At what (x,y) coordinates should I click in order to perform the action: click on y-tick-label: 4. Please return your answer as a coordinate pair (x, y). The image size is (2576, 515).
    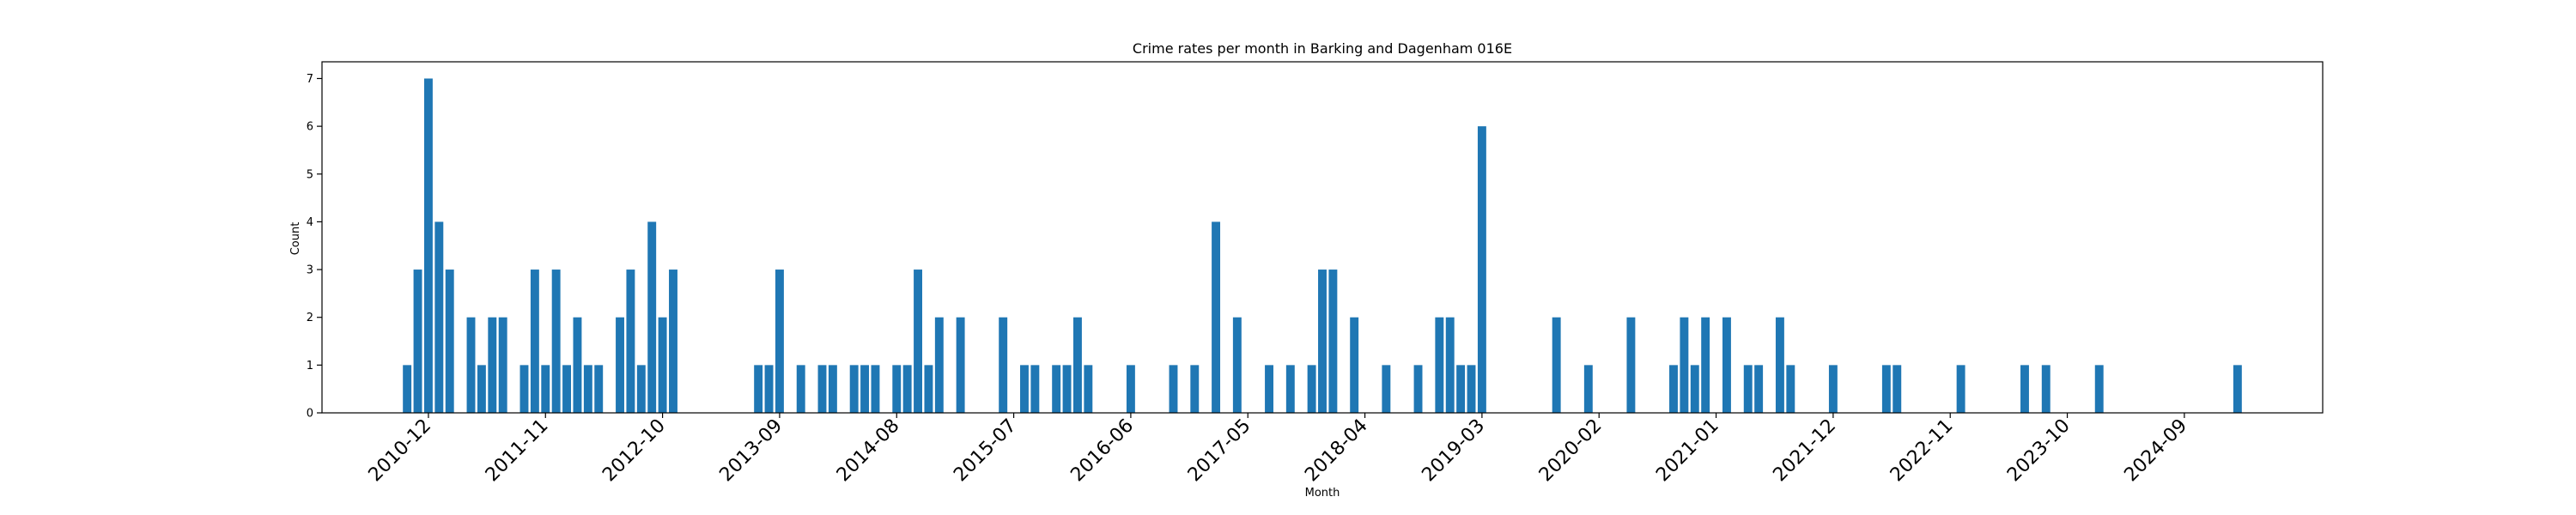
    Looking at the image, I should click on (310, 222).